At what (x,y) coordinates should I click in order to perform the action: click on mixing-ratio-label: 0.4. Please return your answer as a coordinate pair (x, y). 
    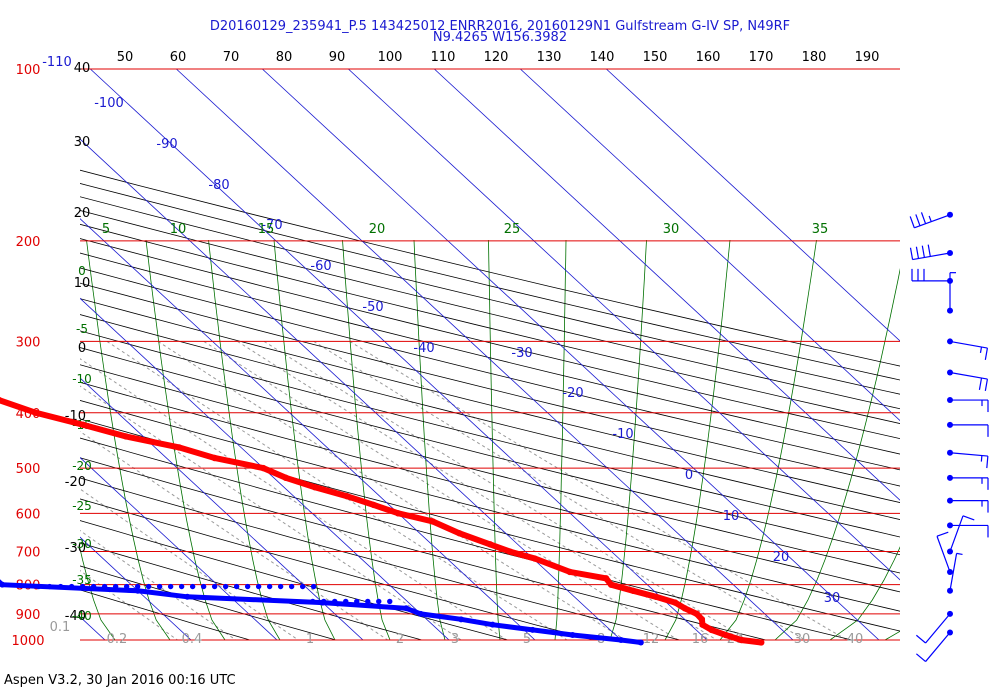
    Looking at the image, I should click on (192, 639).